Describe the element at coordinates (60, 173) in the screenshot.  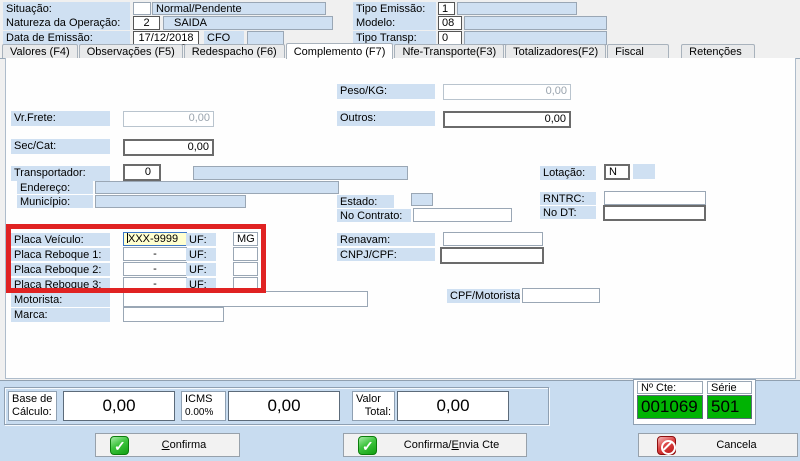
I see `transportador-label: Transportador:` at that location.